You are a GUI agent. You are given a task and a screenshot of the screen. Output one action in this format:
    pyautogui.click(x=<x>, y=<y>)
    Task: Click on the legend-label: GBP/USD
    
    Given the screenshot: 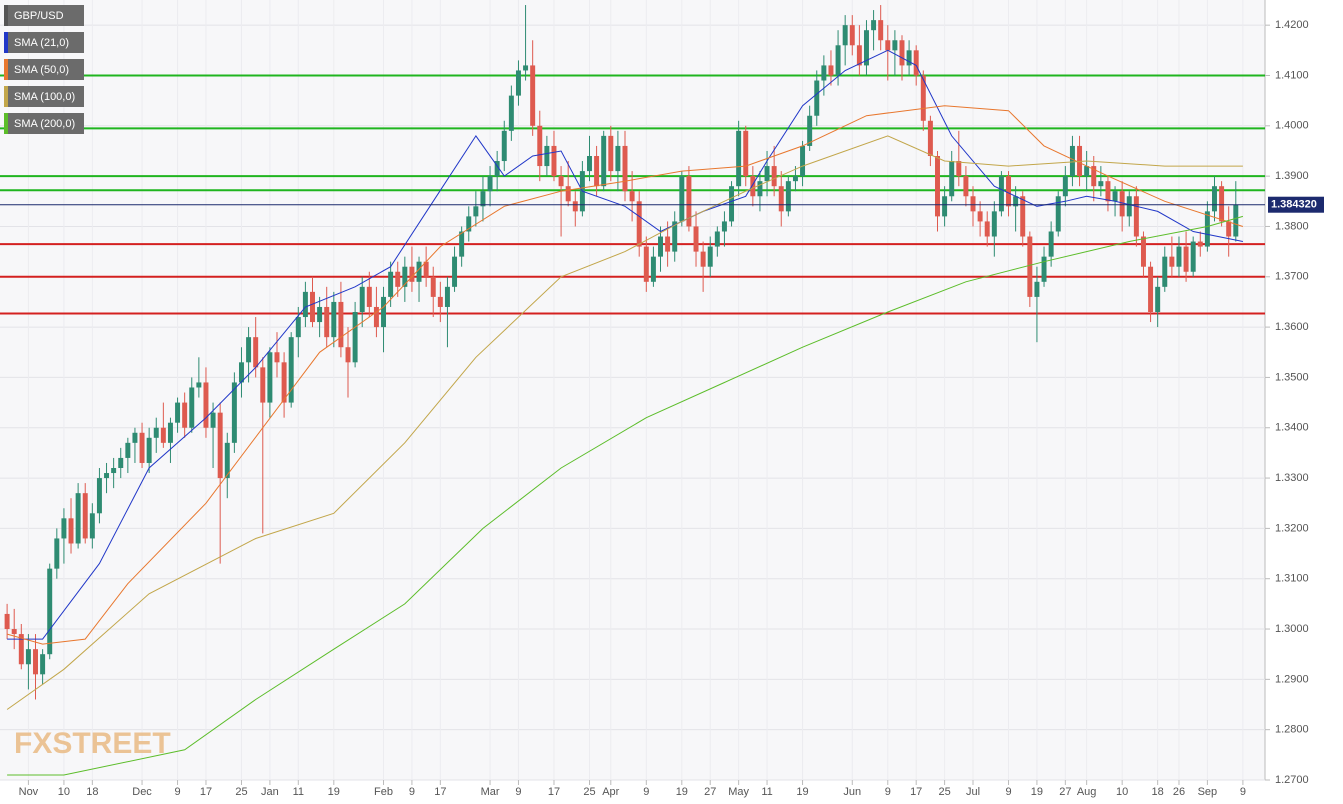 What is the action you would take?
    pyautogui.click(x=39, y=16)
    